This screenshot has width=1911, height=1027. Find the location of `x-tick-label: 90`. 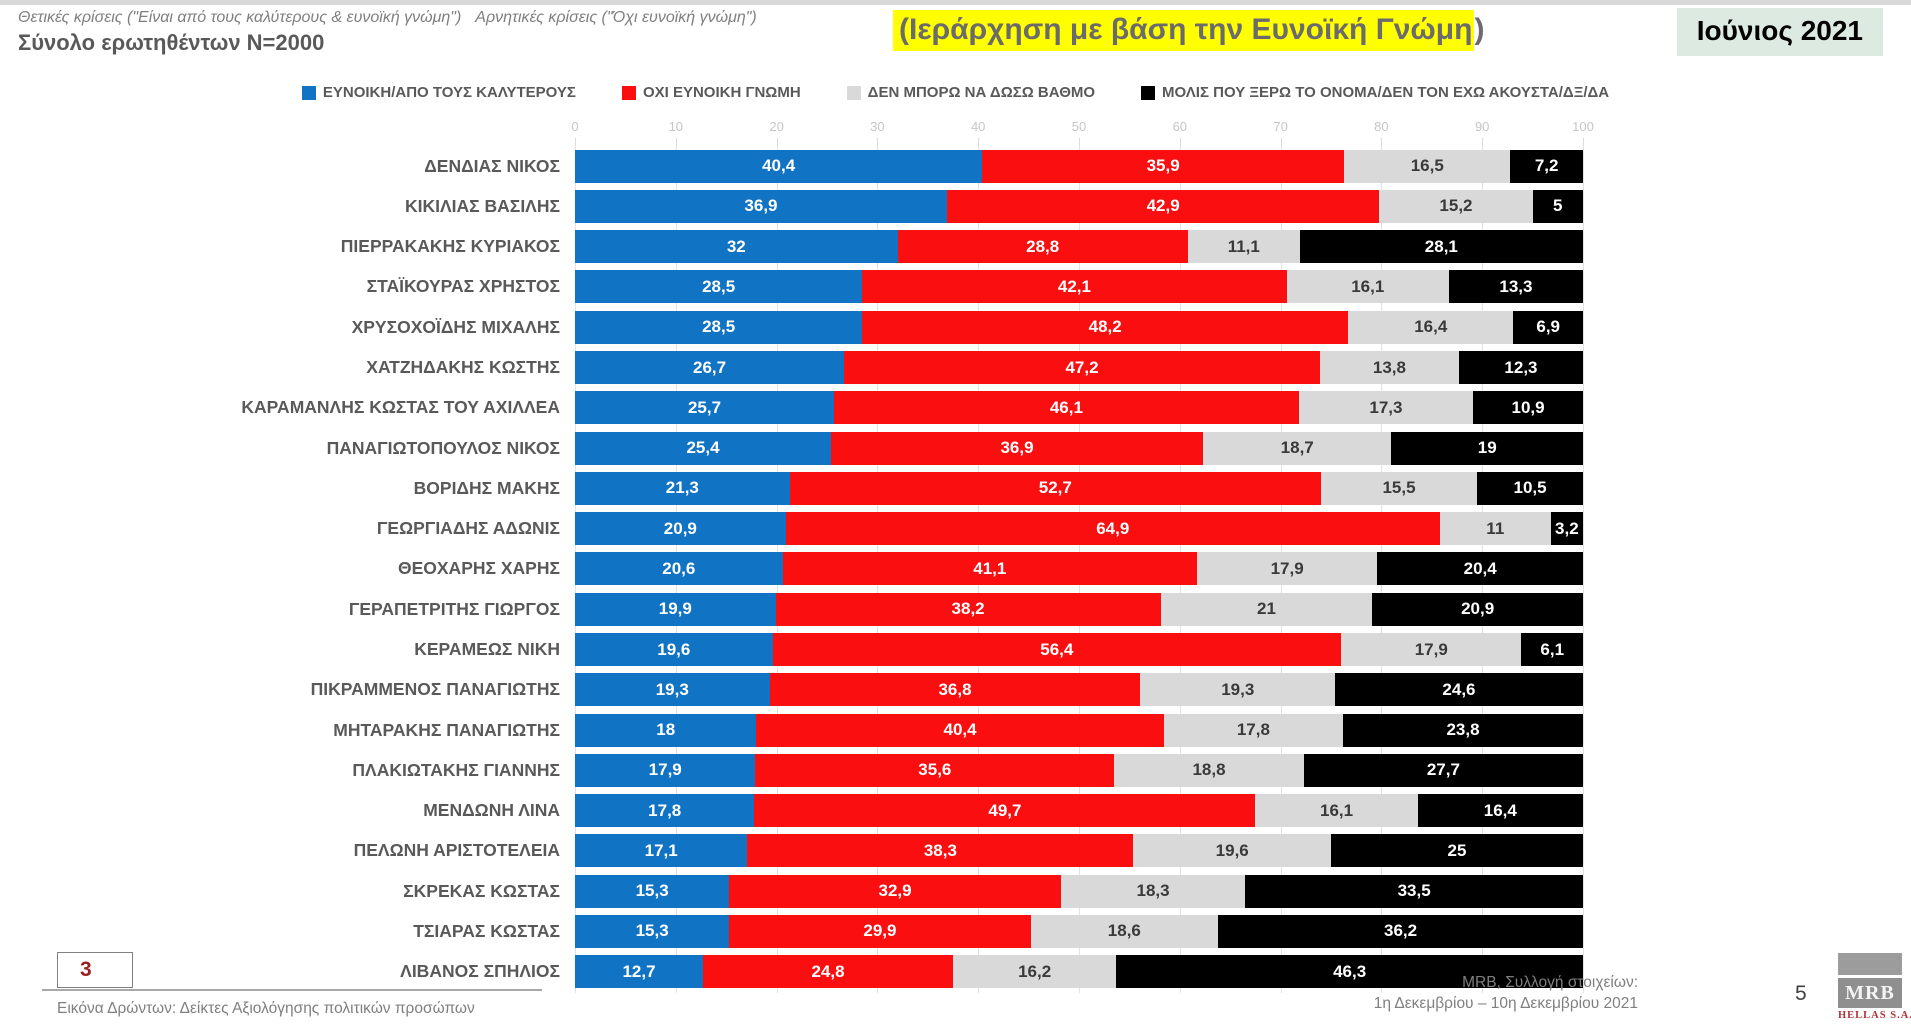

x-tick-label: 90 is located at coordinates (1482, 126).